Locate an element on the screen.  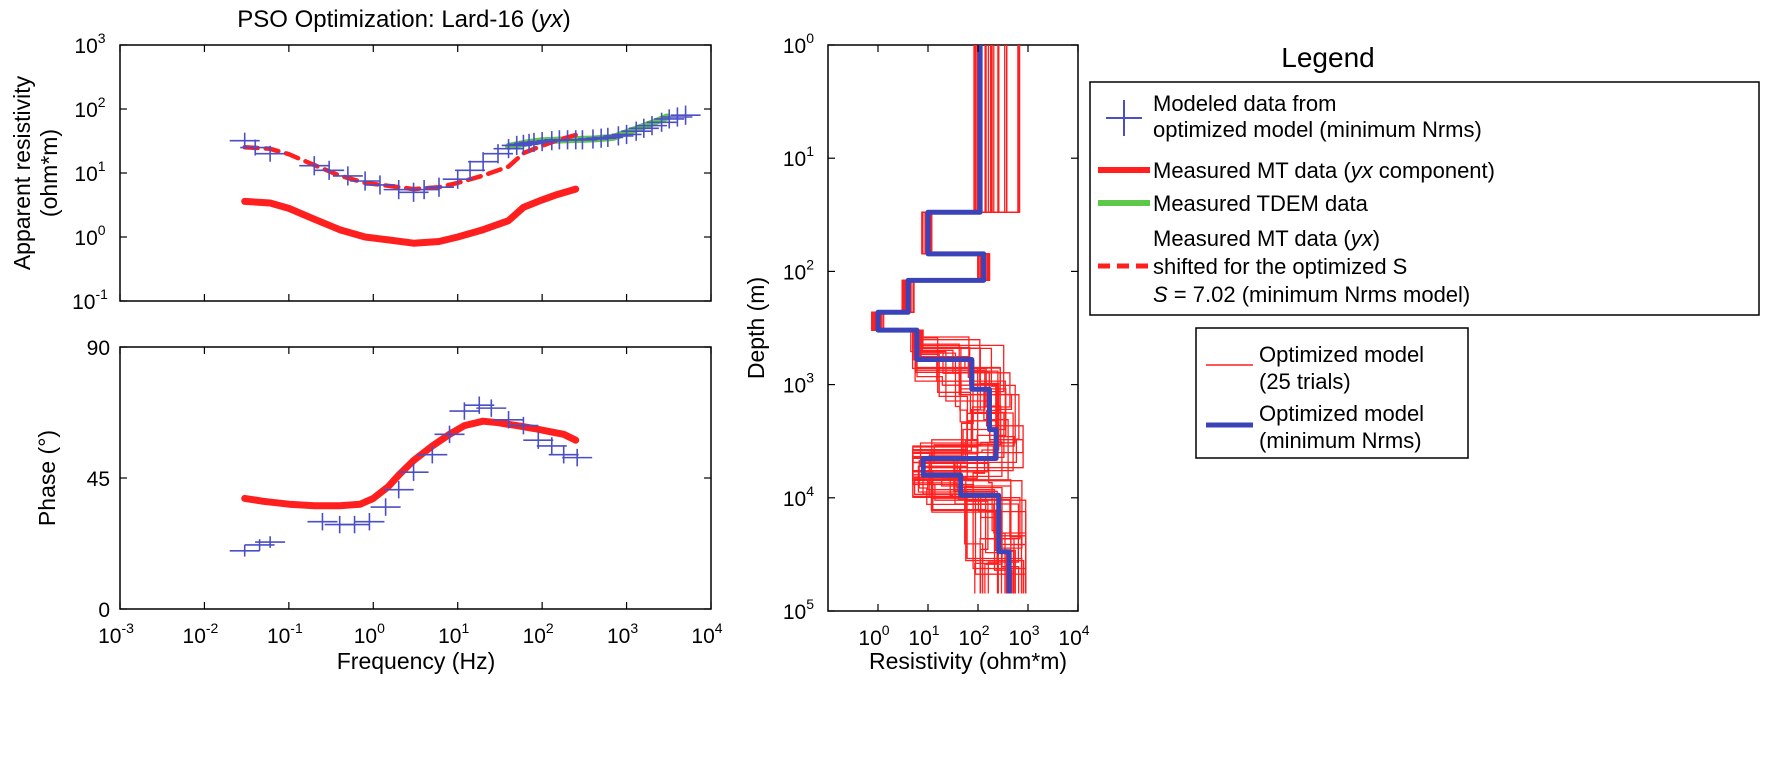
frequency-xlabel: Frequency (Hz) is located at coordinates (416, 661).